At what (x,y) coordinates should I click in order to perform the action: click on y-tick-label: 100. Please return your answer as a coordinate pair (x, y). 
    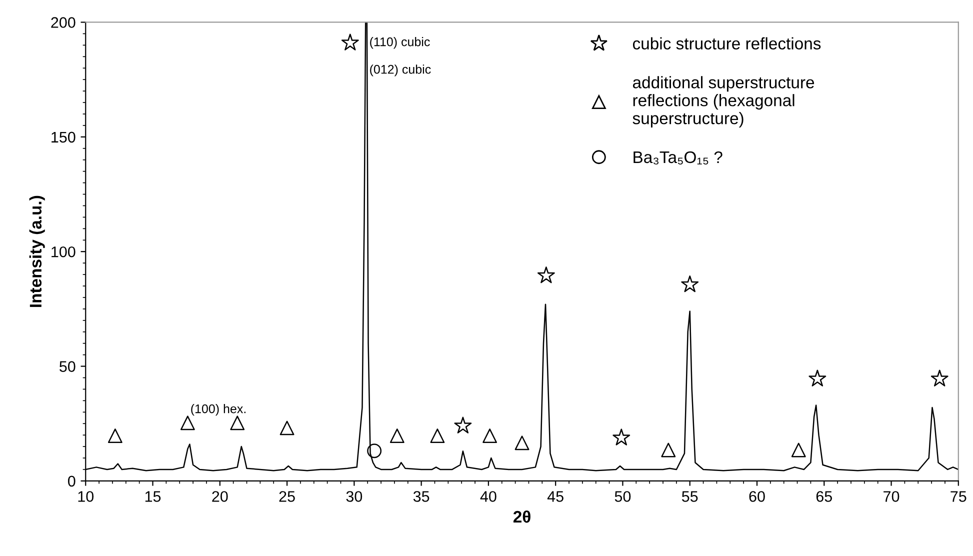
    Looking at the image, I should click on (64, 252).